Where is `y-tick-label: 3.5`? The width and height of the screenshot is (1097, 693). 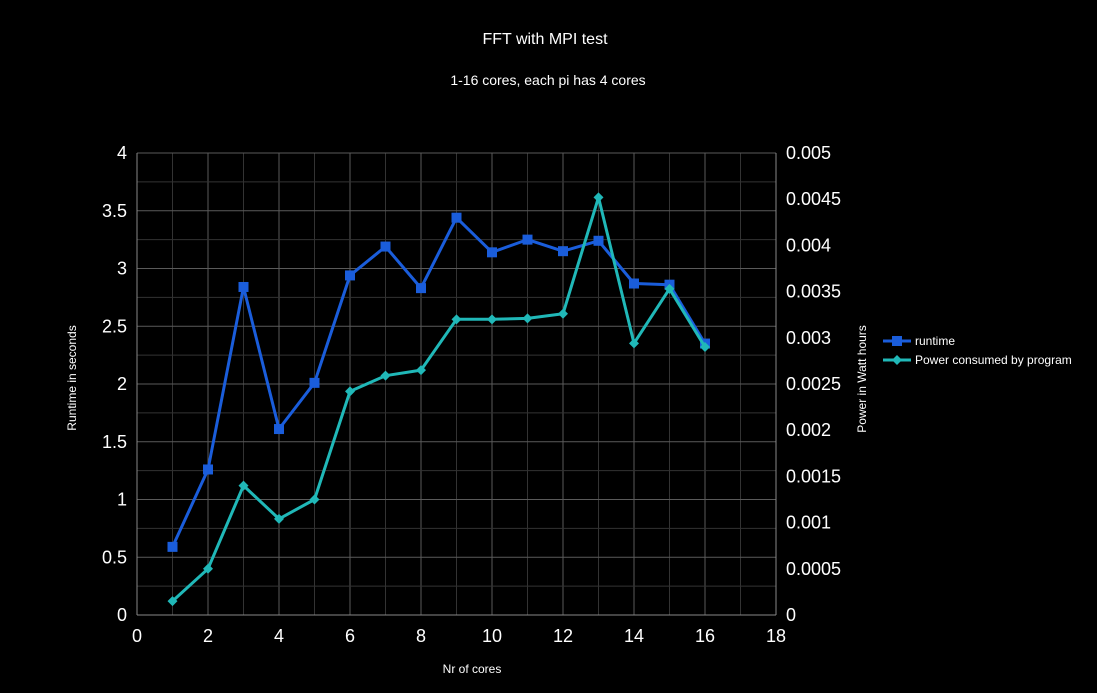
y-tick-label: 3.5 is located at coordinates (114, 211).